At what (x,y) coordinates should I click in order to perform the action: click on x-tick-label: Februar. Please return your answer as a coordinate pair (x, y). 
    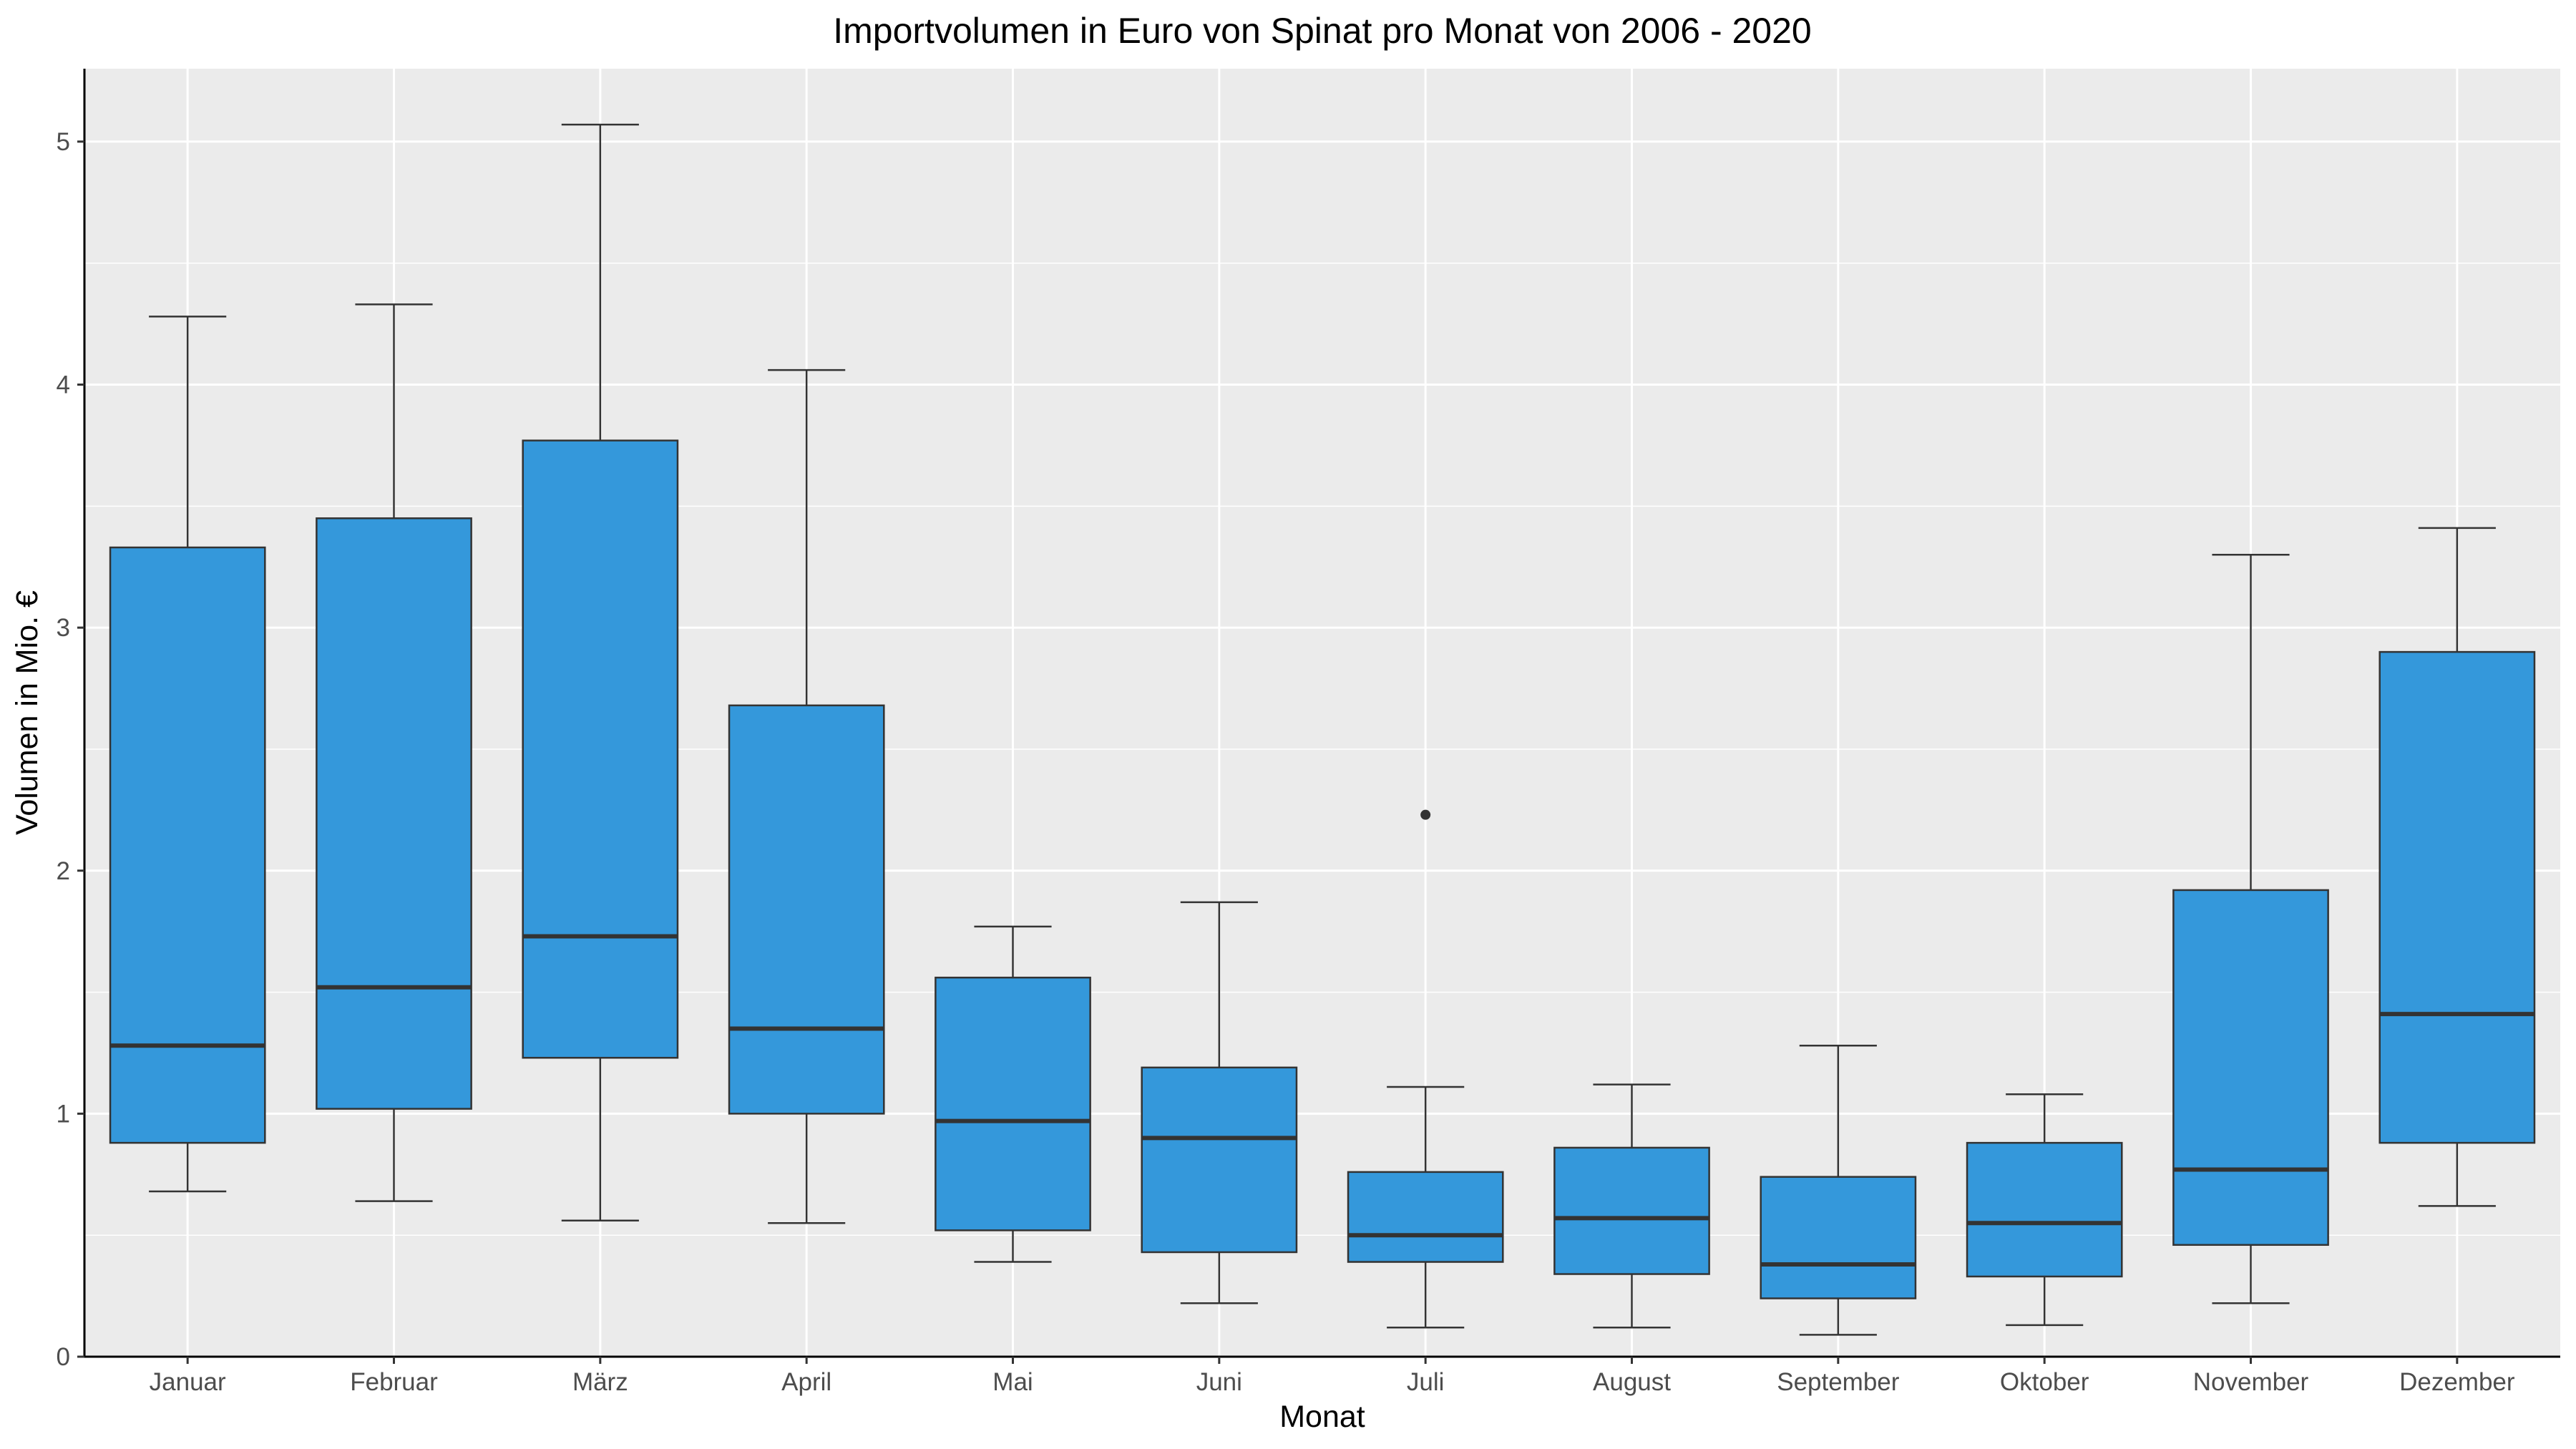
    Looking at the image, I should click on (394, 1382).